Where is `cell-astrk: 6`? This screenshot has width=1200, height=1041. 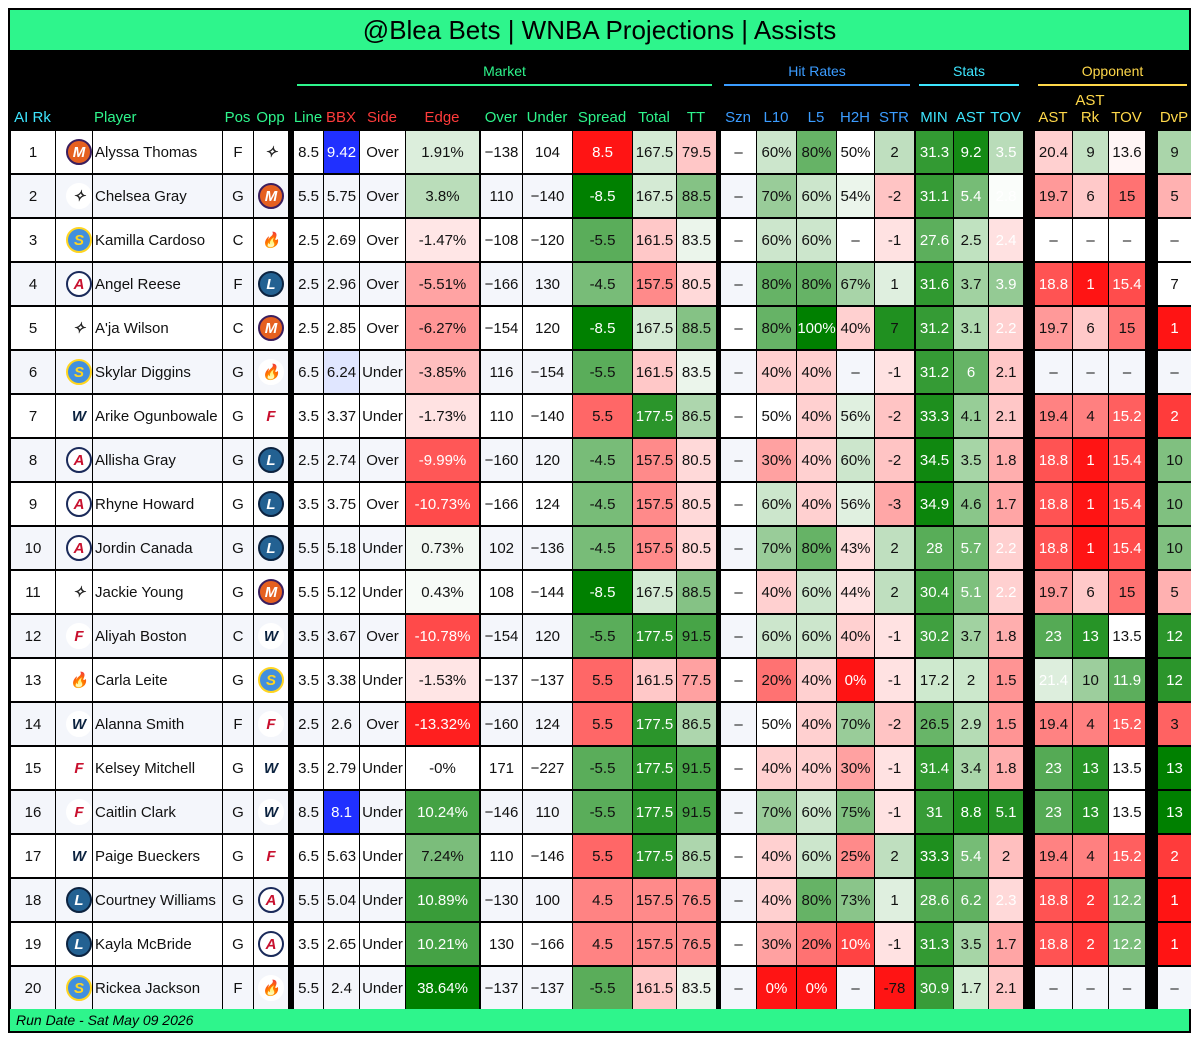 cell-astrk: 6 is located at coordinates (1090, 592).